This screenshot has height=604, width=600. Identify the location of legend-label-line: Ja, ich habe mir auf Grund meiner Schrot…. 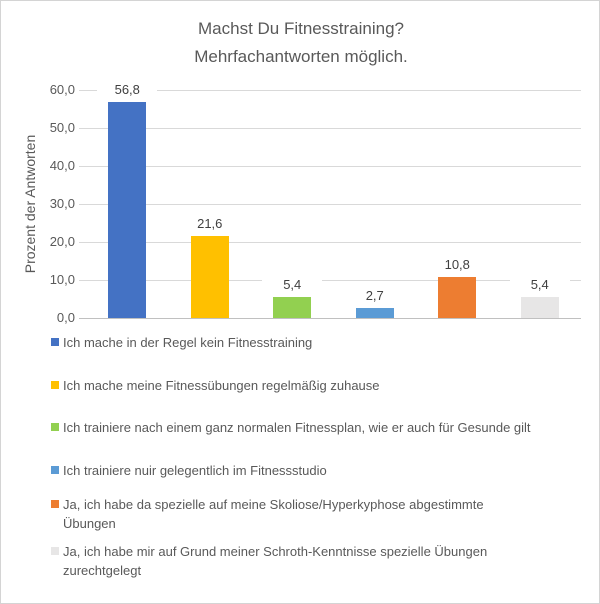
(275, 551).